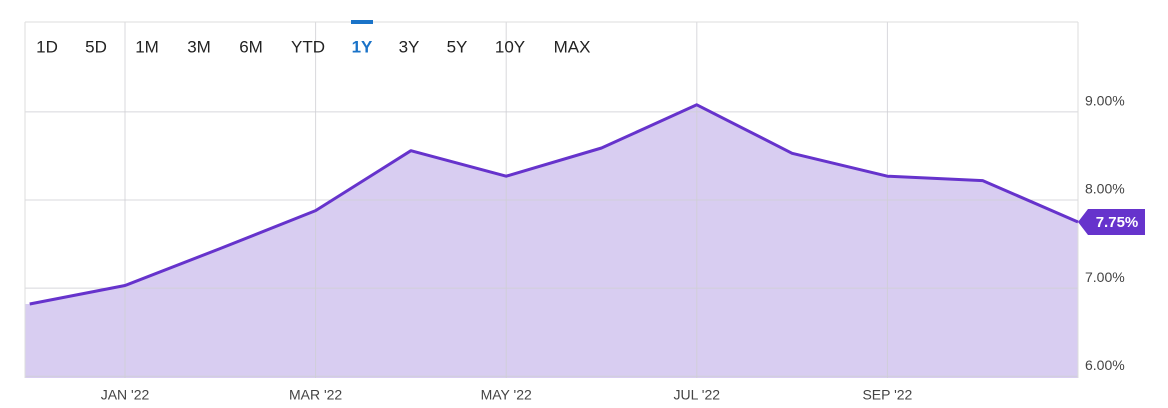 The width and height of the screenshot is (1168, 408). What do you see at coordinates (409, 46) in the screenshot?
I see `range-button: 3Y` at bounding box center [409, 46].